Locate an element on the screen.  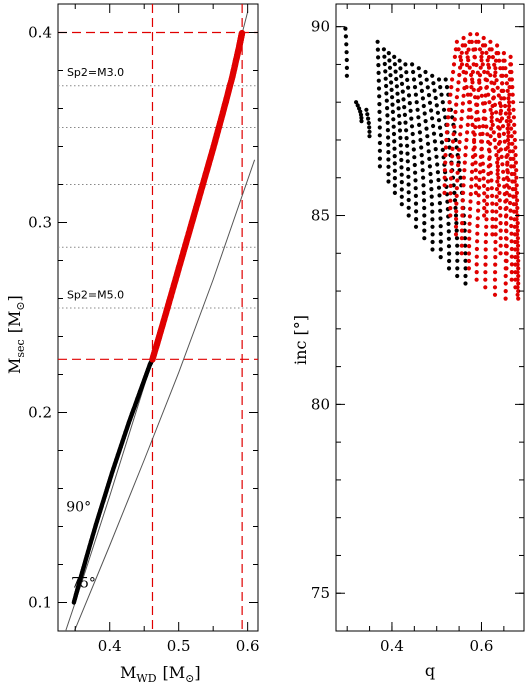
left-series-red_series is located at coordinates (197, 196).